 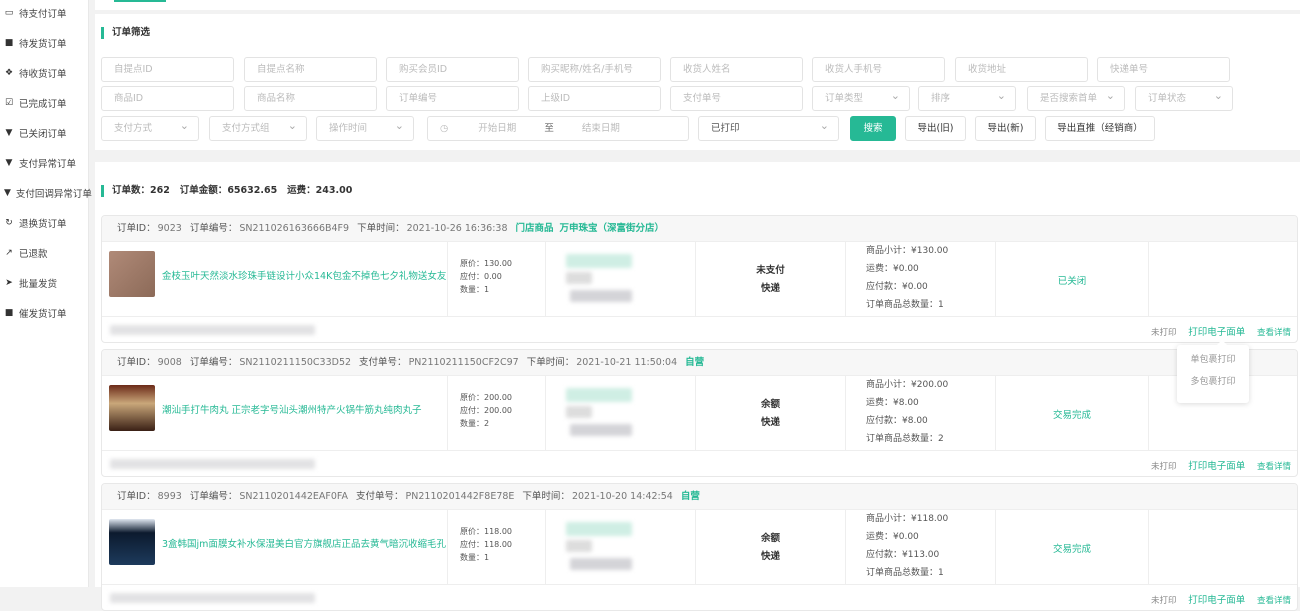 What do you see at coordinates (594, 69) in the screenshot?
I see `filter-input: 购买昵称/姓名/手机号` at bounding box center [594, 69].